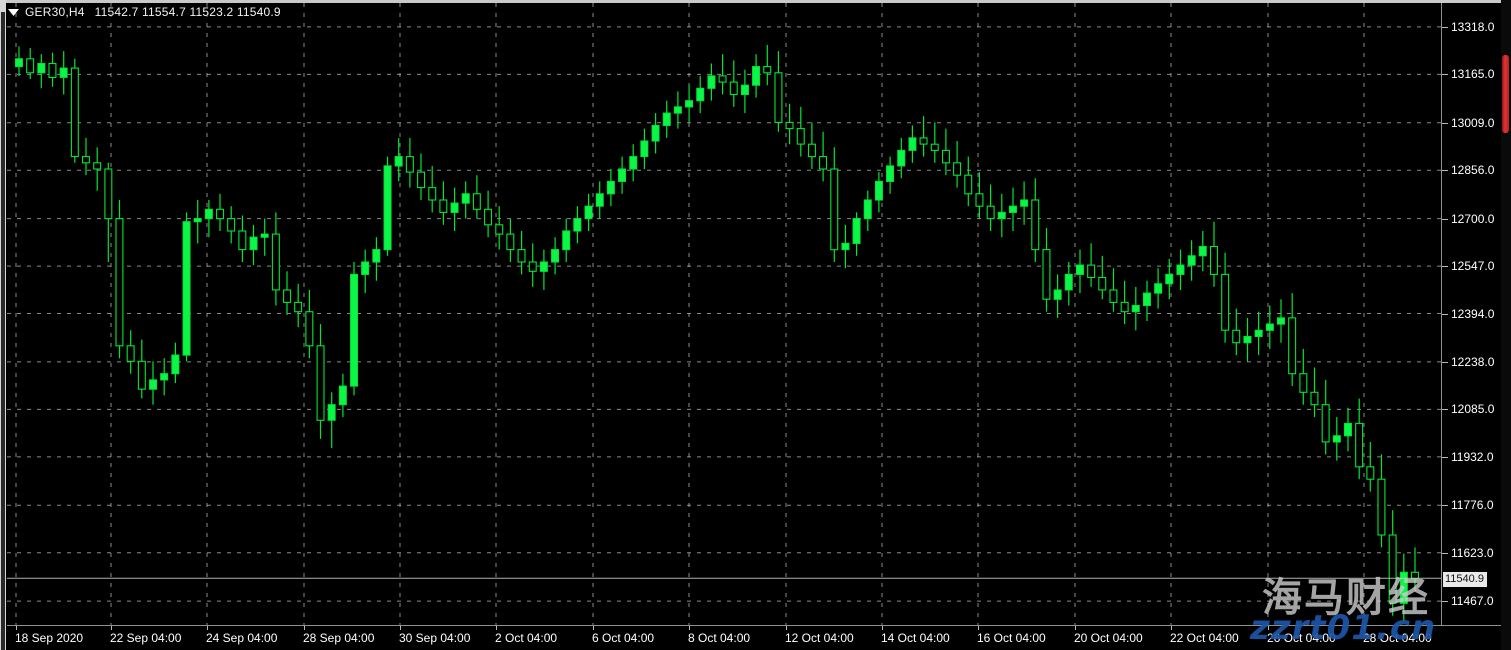  I want to click on time-axis-label: 6 Oct 04:00, so click(623, 638).